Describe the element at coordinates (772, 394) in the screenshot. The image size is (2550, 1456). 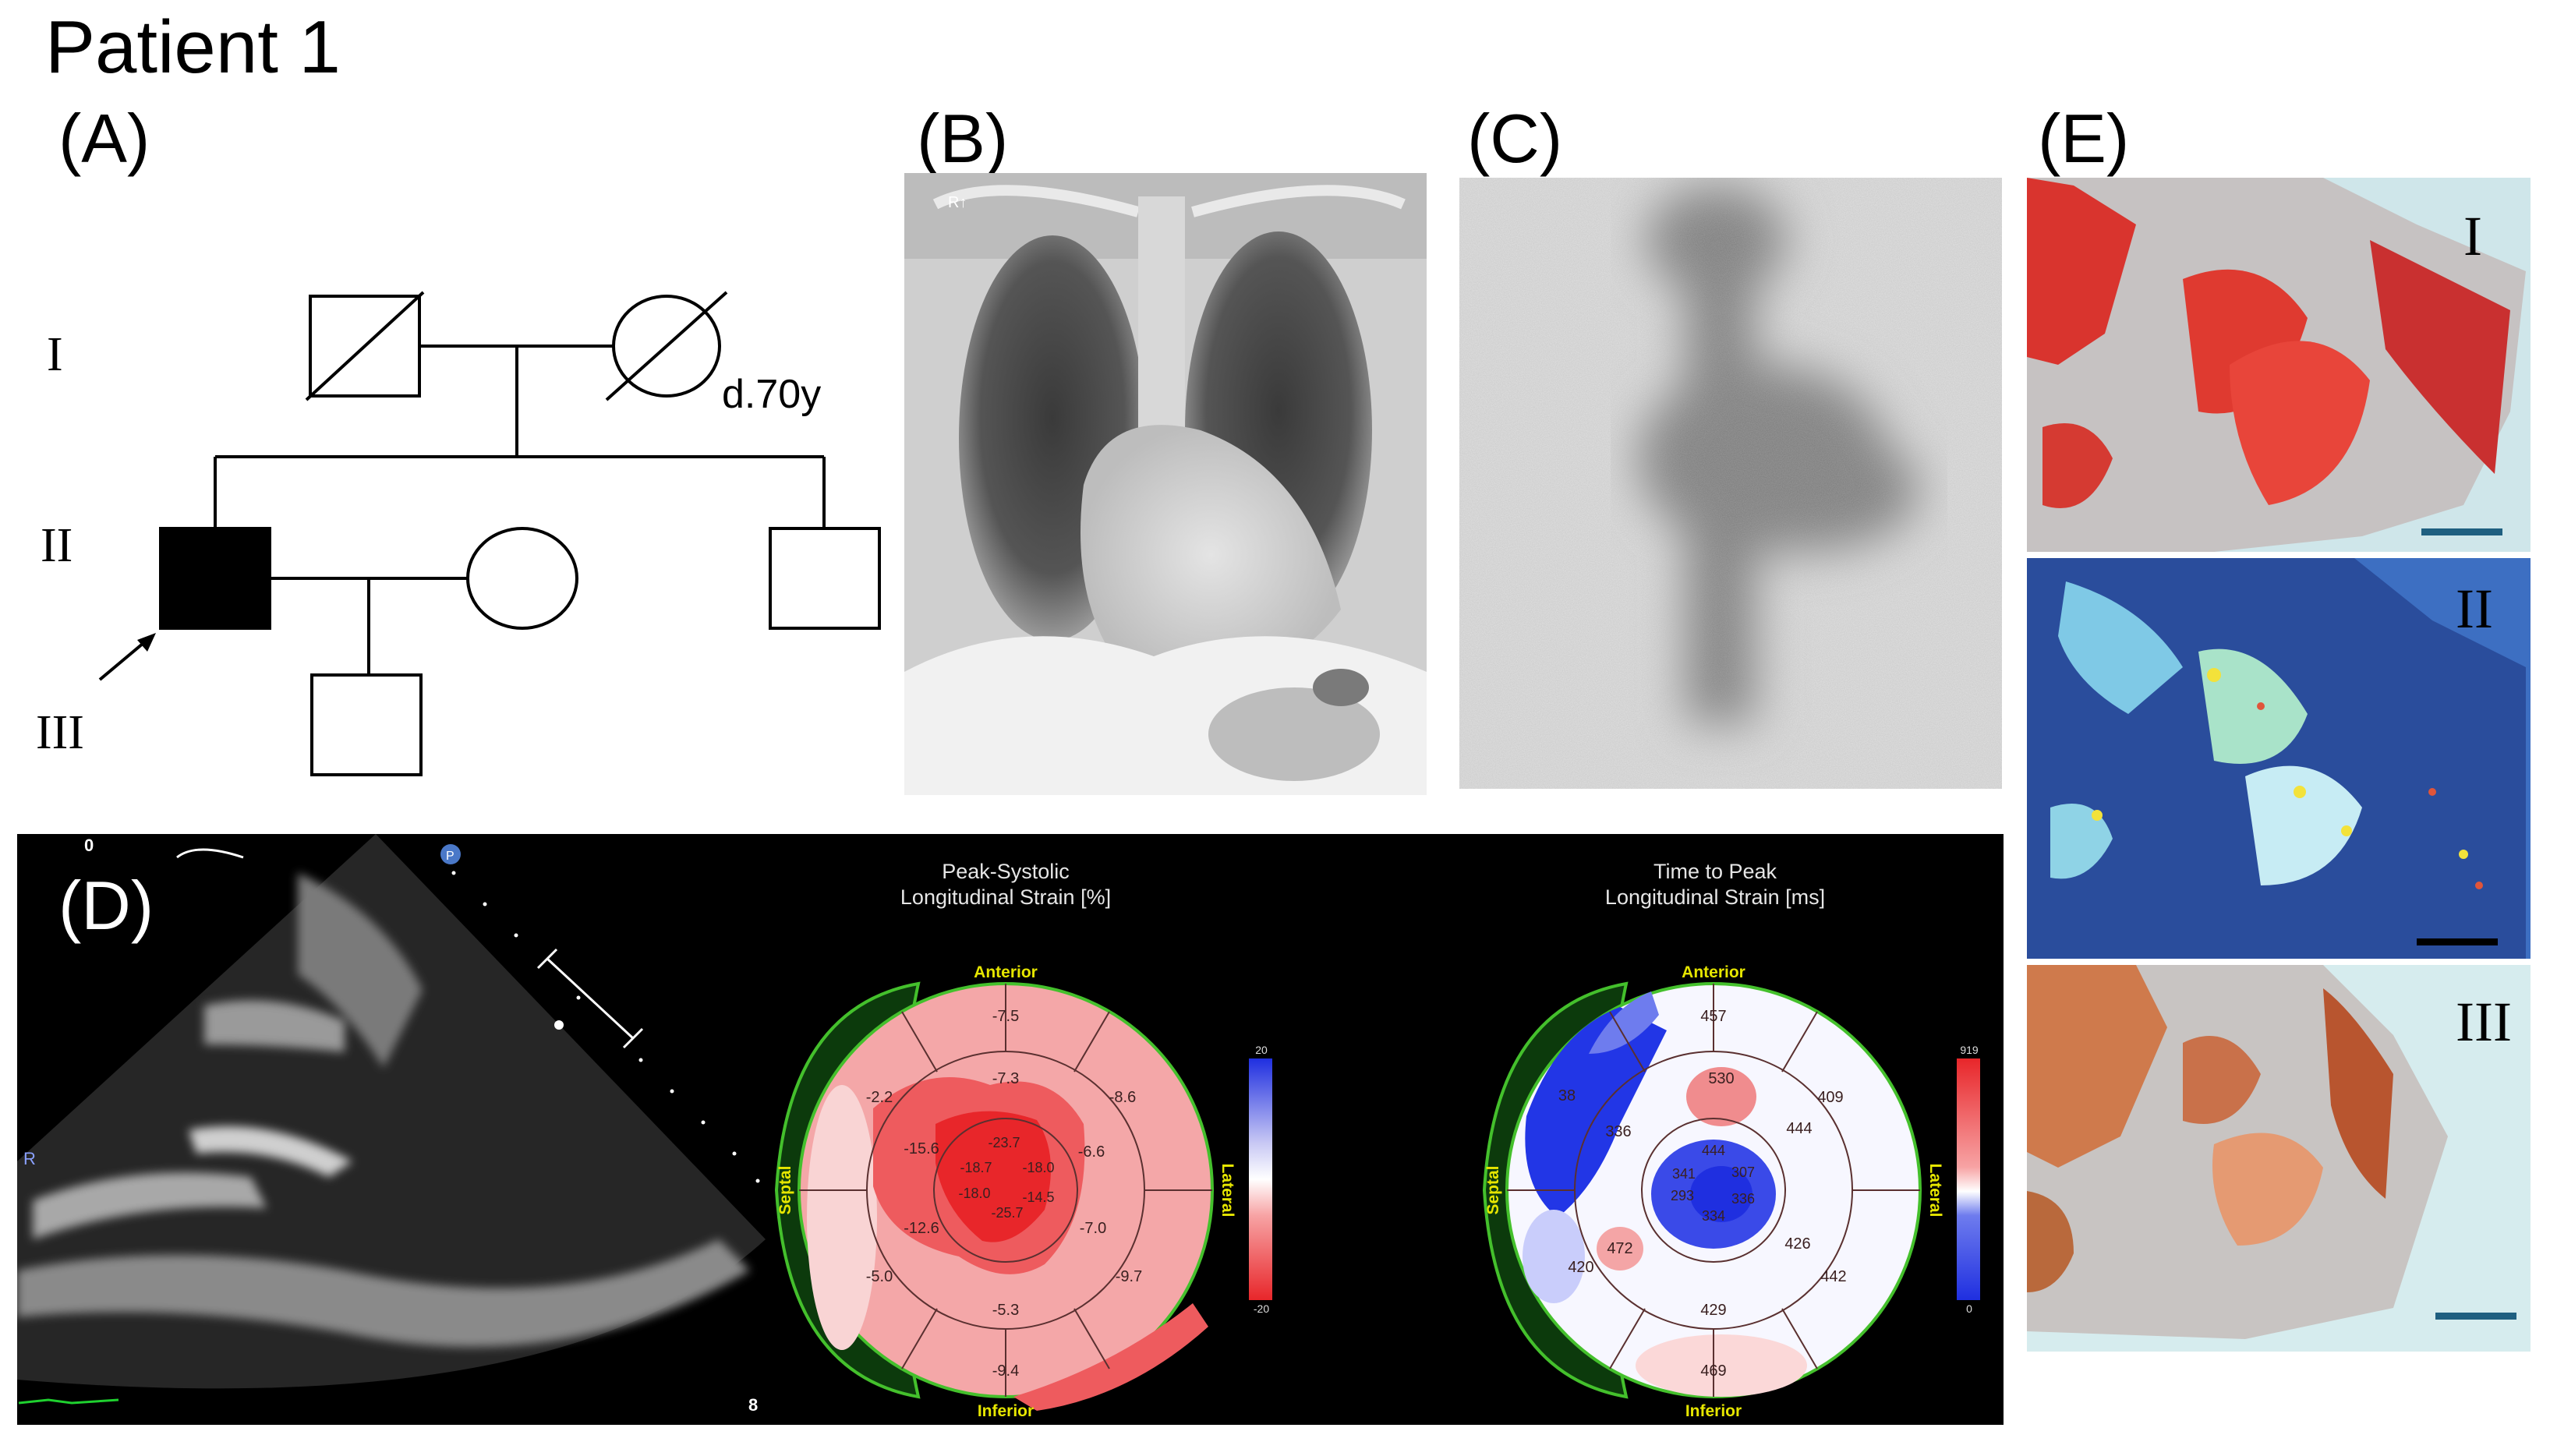
I see `death-age-note: d.70y` at that location.